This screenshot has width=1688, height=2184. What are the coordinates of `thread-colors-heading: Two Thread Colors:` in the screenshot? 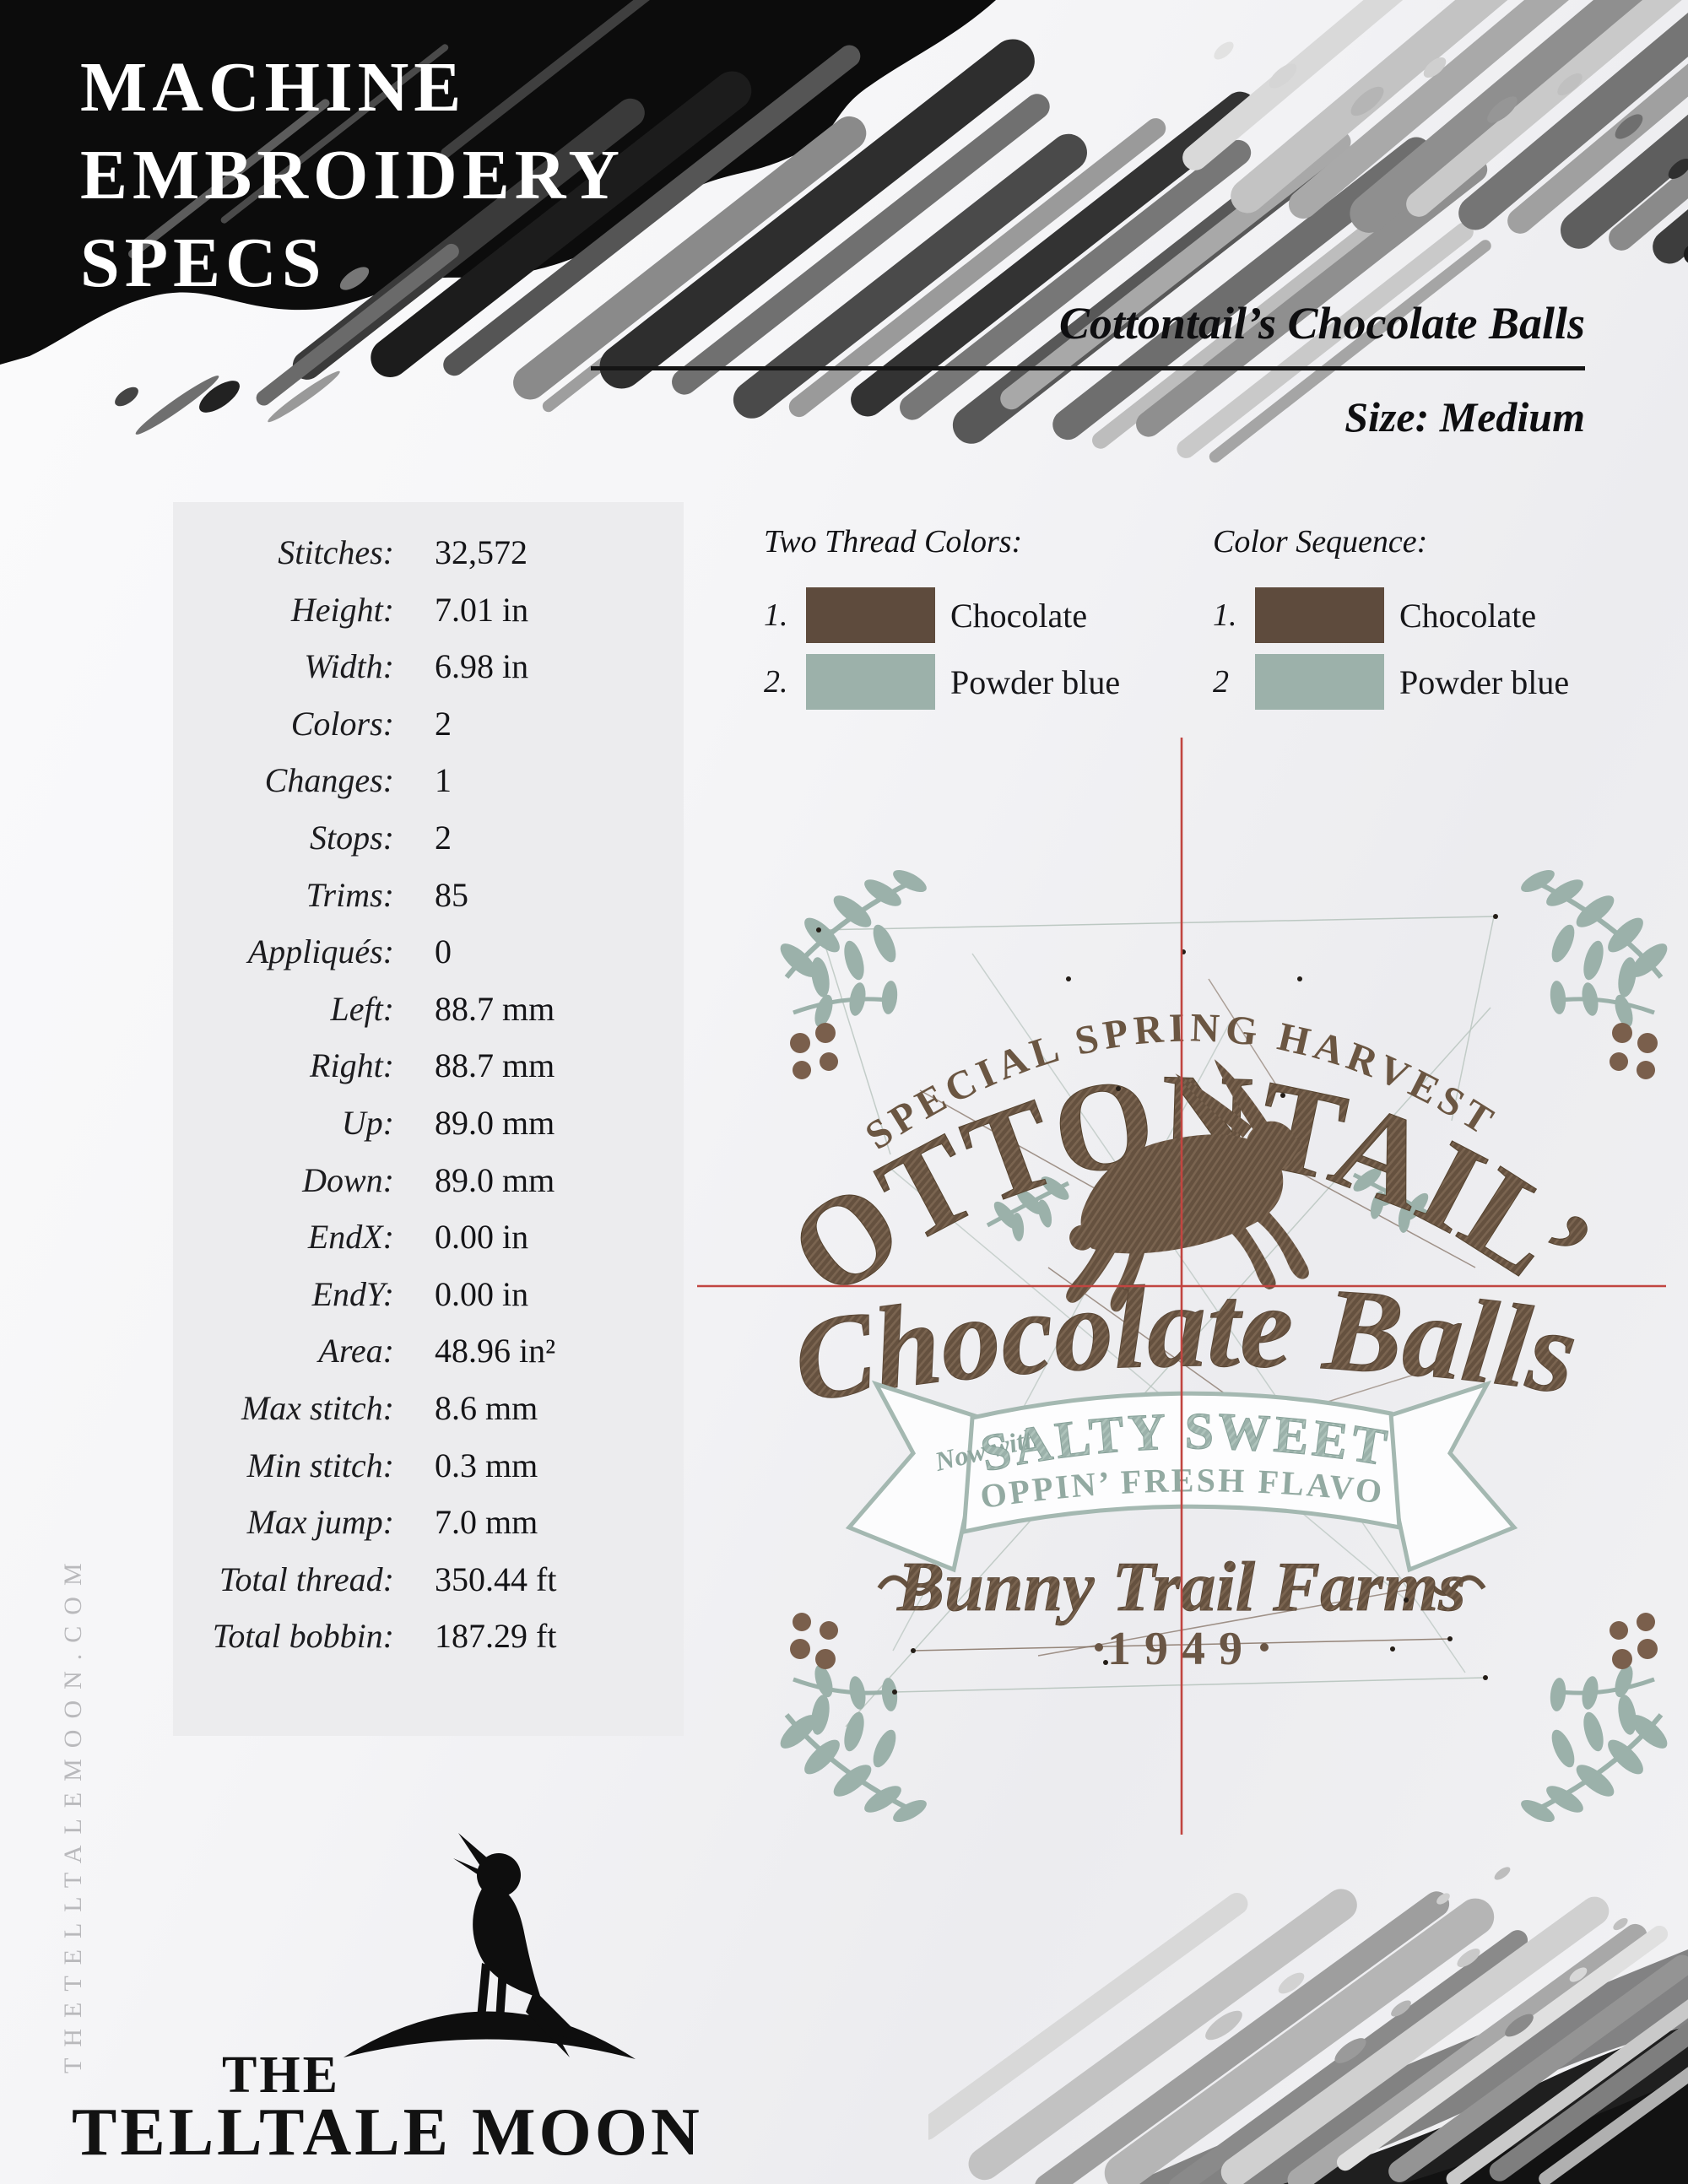 It's located at (894, 542).